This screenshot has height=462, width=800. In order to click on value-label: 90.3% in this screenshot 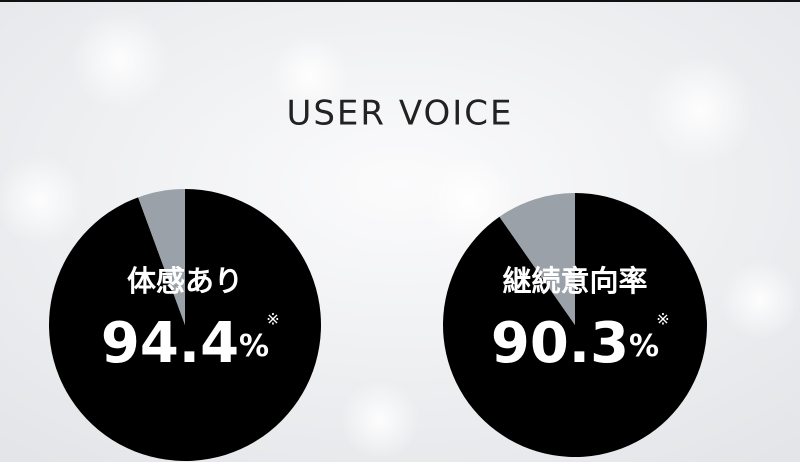, I will do `click(575, 343)`.